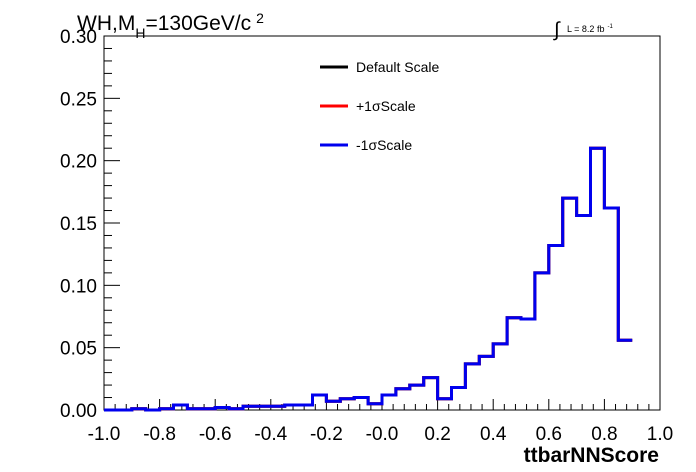 The height and width of the screenshot is (472, 696). I want to click on x-tick-label: 0.2, so click(437, 434).